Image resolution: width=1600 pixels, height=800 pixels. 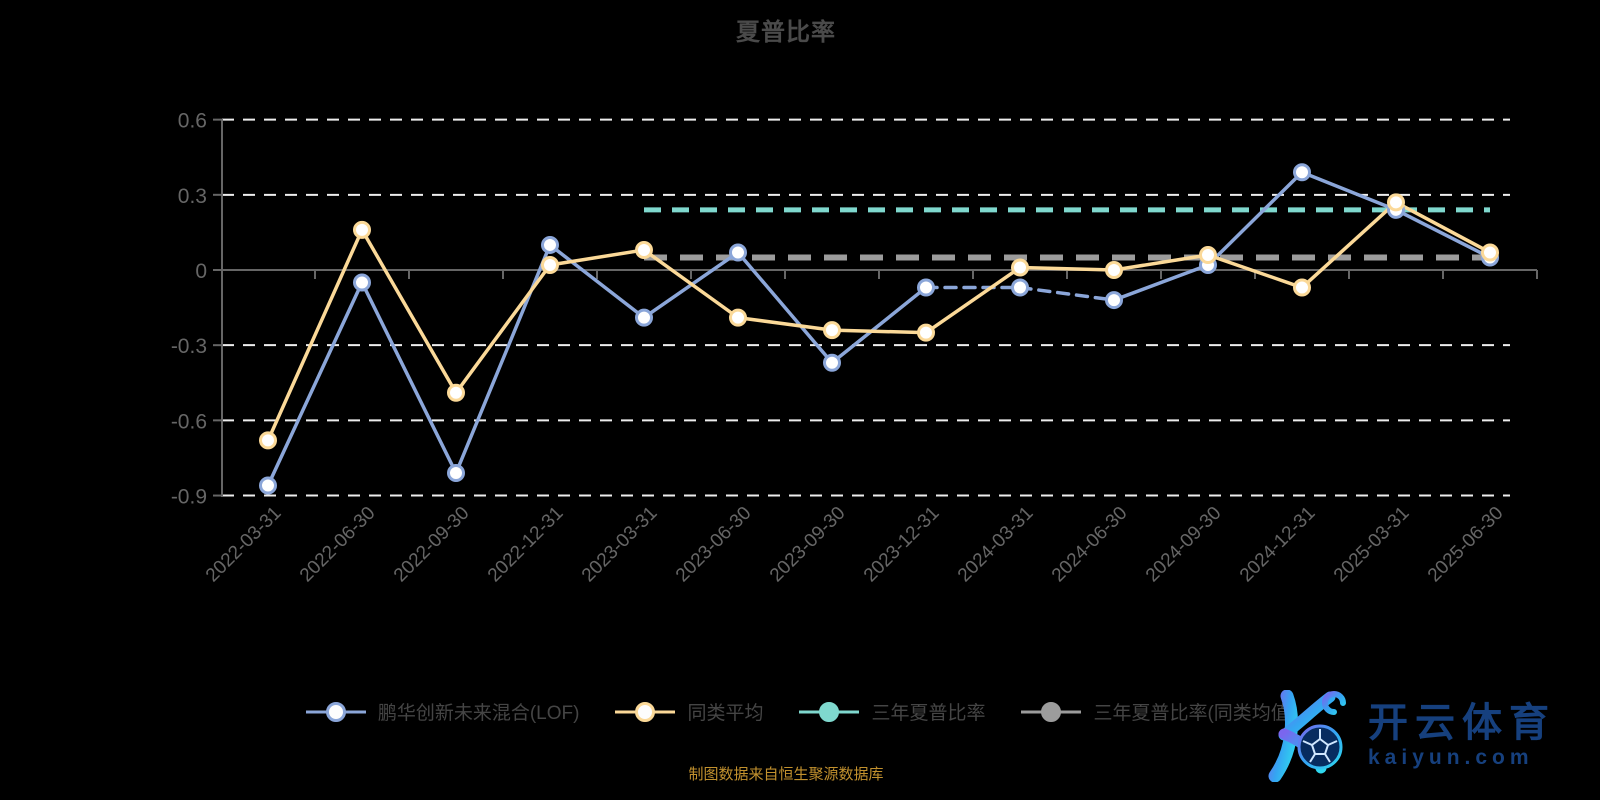 What do you see at coordinates (714, 545) in the screenshot?
I see `x-tick-label: 2023-06-30` at bounding box center [714, 545].